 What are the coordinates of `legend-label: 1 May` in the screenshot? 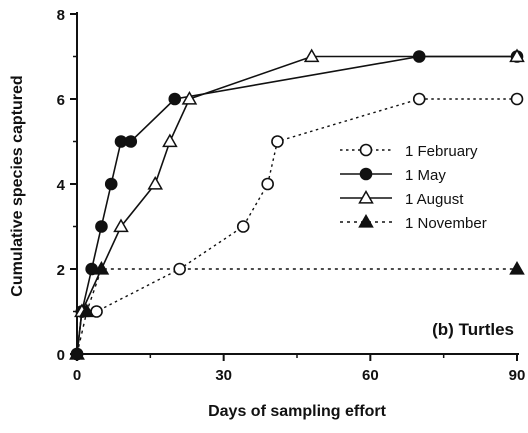 It's located at (425, 175).